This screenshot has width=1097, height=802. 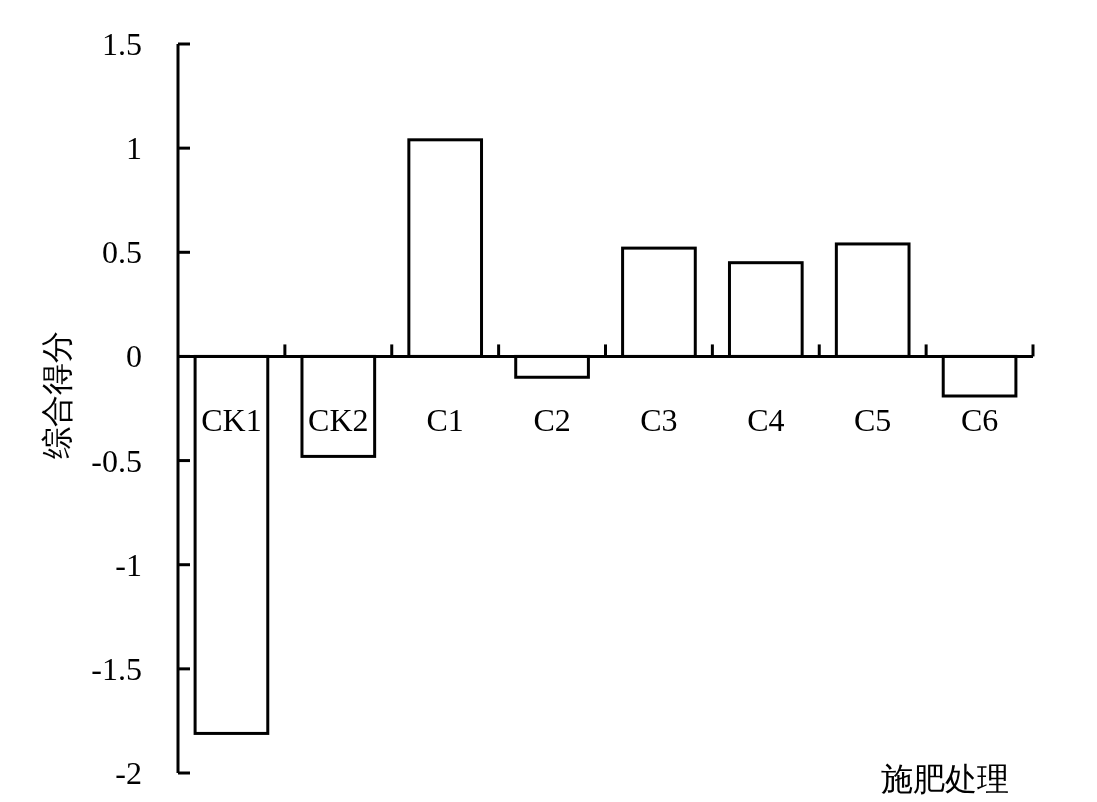 I want to click on x-tick-label: C6, so click(x=979, y=420).